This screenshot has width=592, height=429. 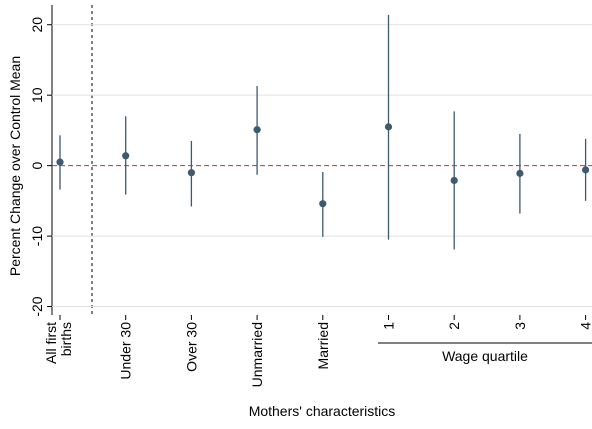 What do you see at coordinates (191, 347) in the screenshot?
I see `x-tick-label: Over 30` at bounding box center [191, 347].